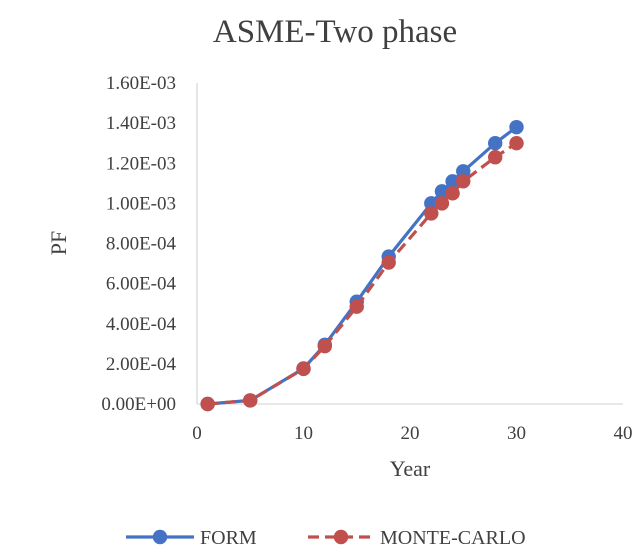 The height and width of the screenshot is (550, 637). What do you see at coordinates (516, 433) in the screenshot?
I see `x-tick-label: 30` at bounding box center [516, 433].